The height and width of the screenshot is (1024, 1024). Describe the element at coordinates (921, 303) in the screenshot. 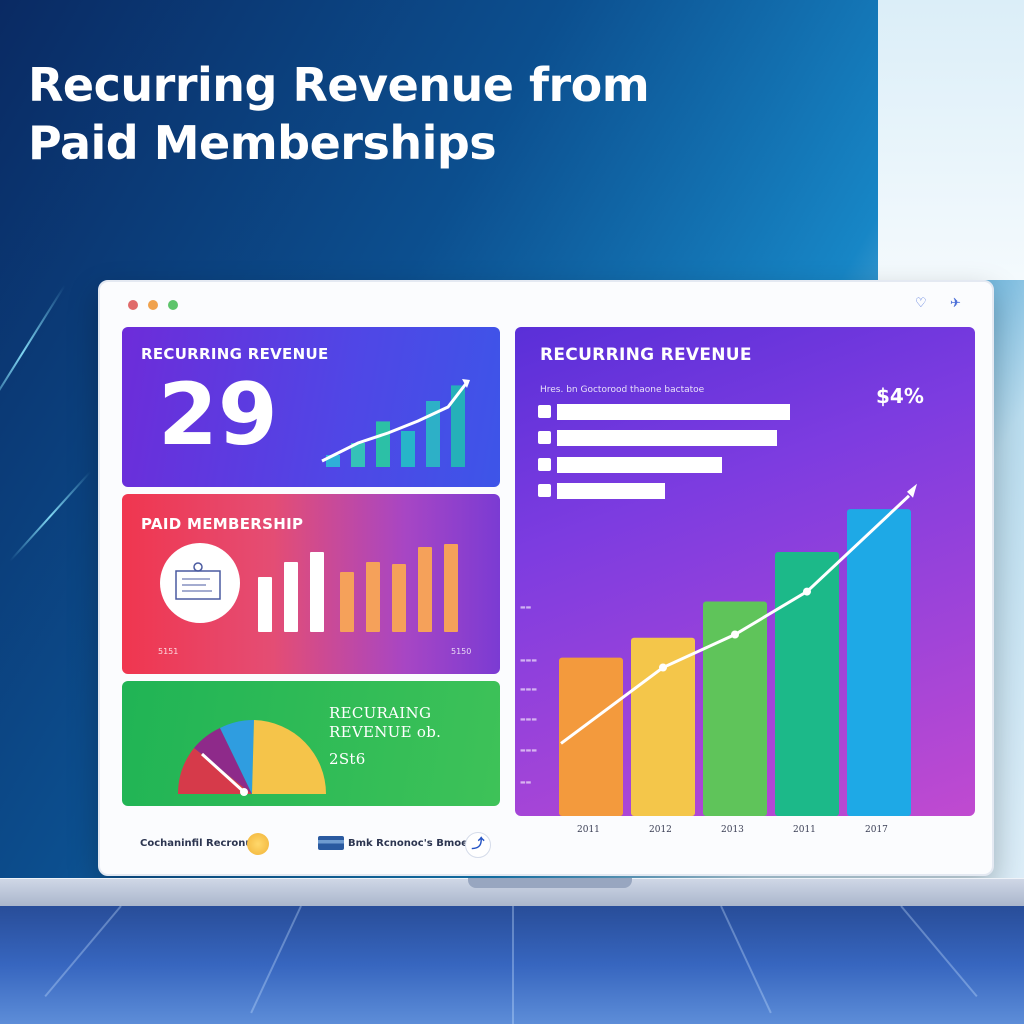

I see `heart-icon: ♡` at that location.